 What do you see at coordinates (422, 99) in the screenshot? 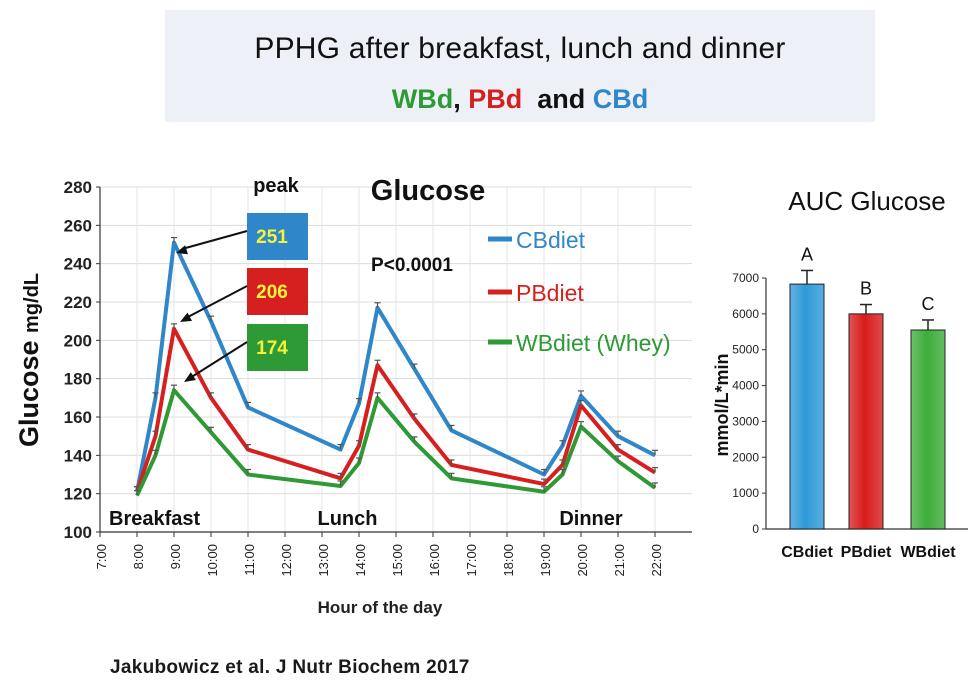
I see `subtitle-wbd: WBd` at bounding box center [422, 99].